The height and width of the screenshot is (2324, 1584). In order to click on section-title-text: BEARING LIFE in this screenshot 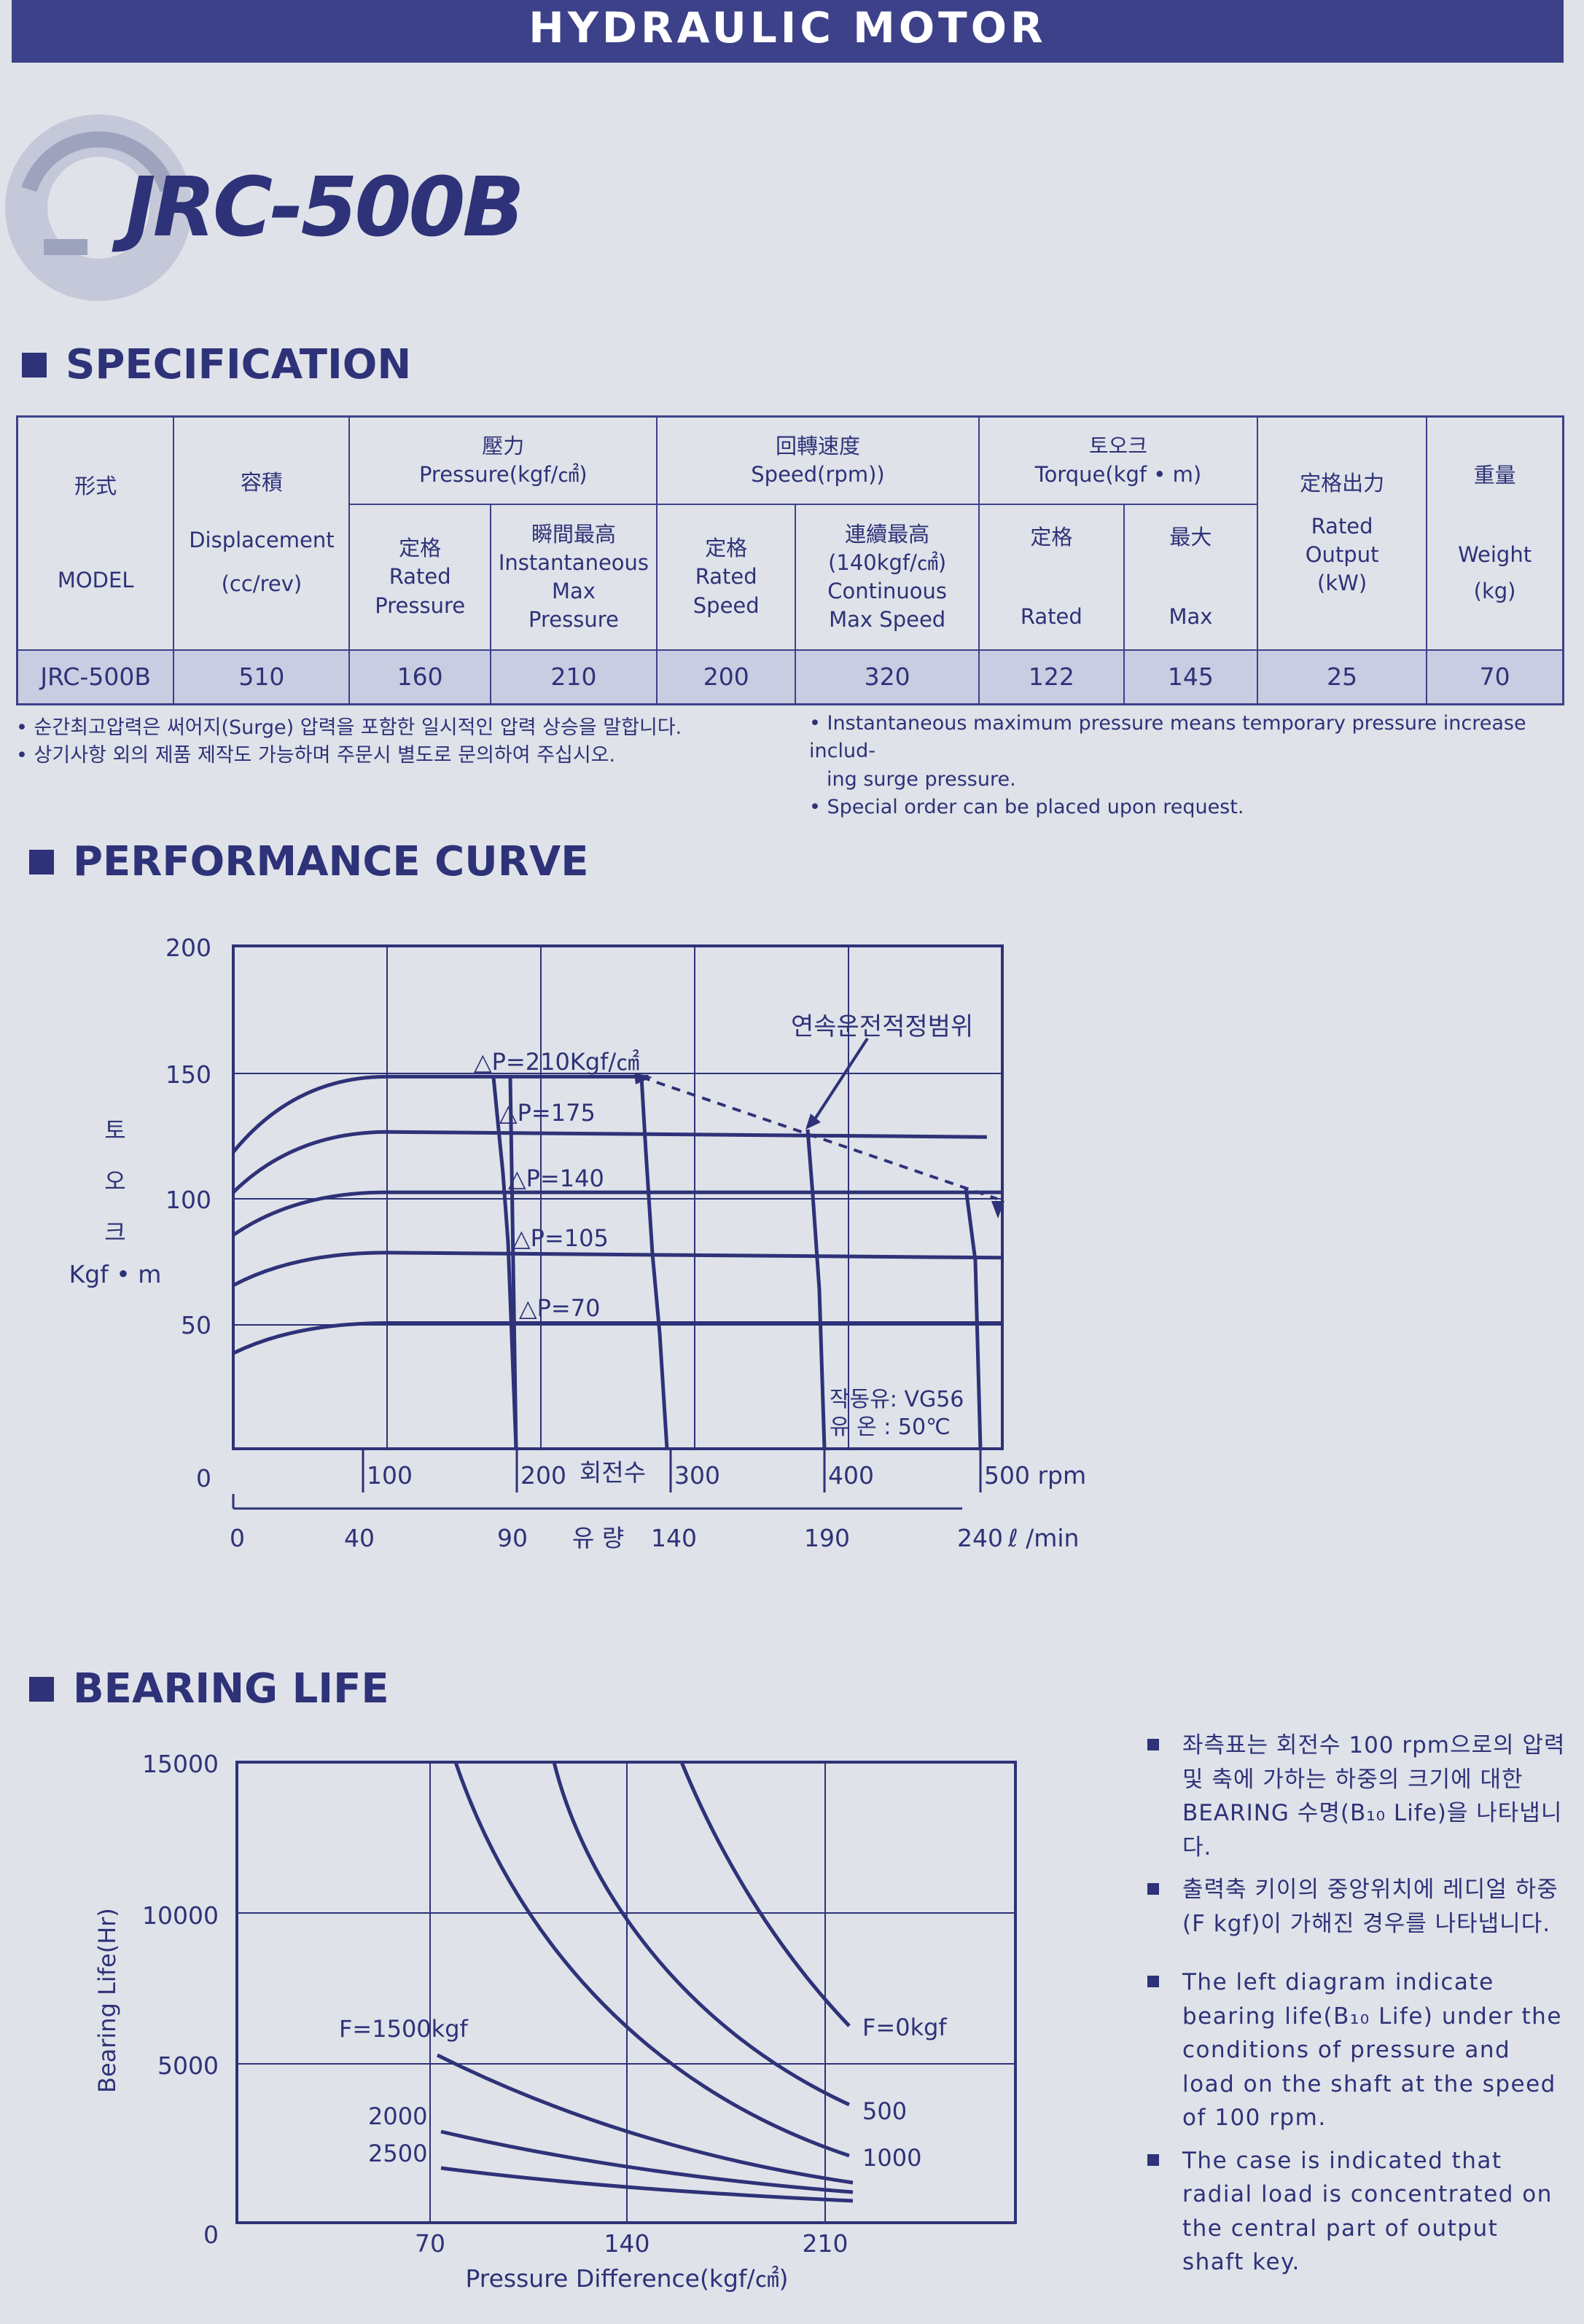, I will do `click(231, 1689)`.